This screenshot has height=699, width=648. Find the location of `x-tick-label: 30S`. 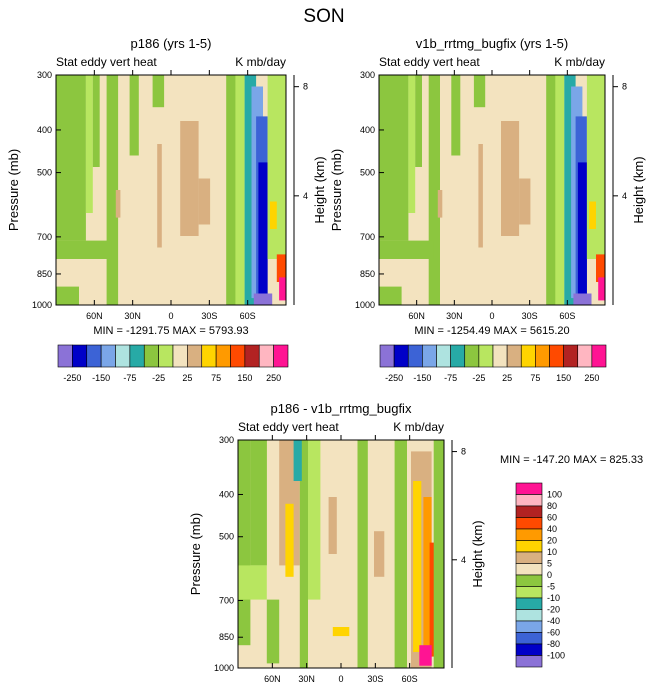

x-tick-label: 30S is located at coordinates (530, 316).